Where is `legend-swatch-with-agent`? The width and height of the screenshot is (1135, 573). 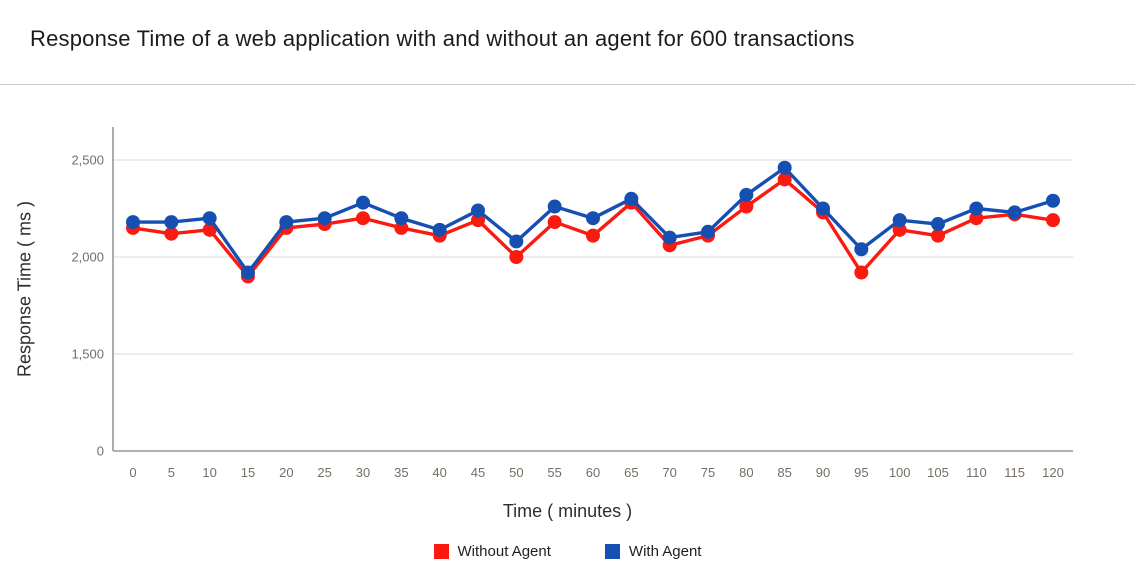
legend-swatch-with-agent is located at coordinates (612, 551).